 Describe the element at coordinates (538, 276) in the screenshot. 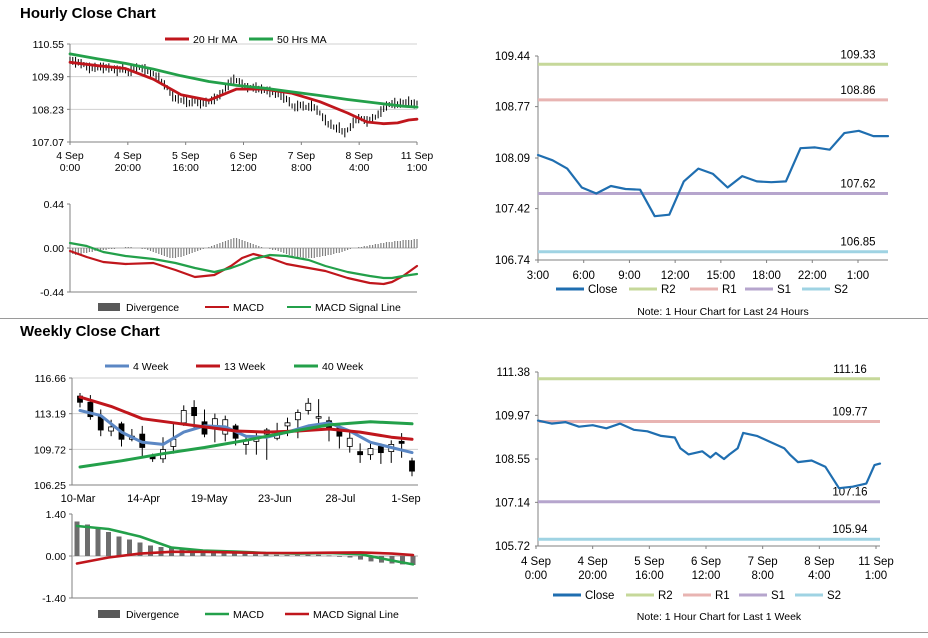

I see `hourly-pivot-xtick-label: 3:00` at that location.